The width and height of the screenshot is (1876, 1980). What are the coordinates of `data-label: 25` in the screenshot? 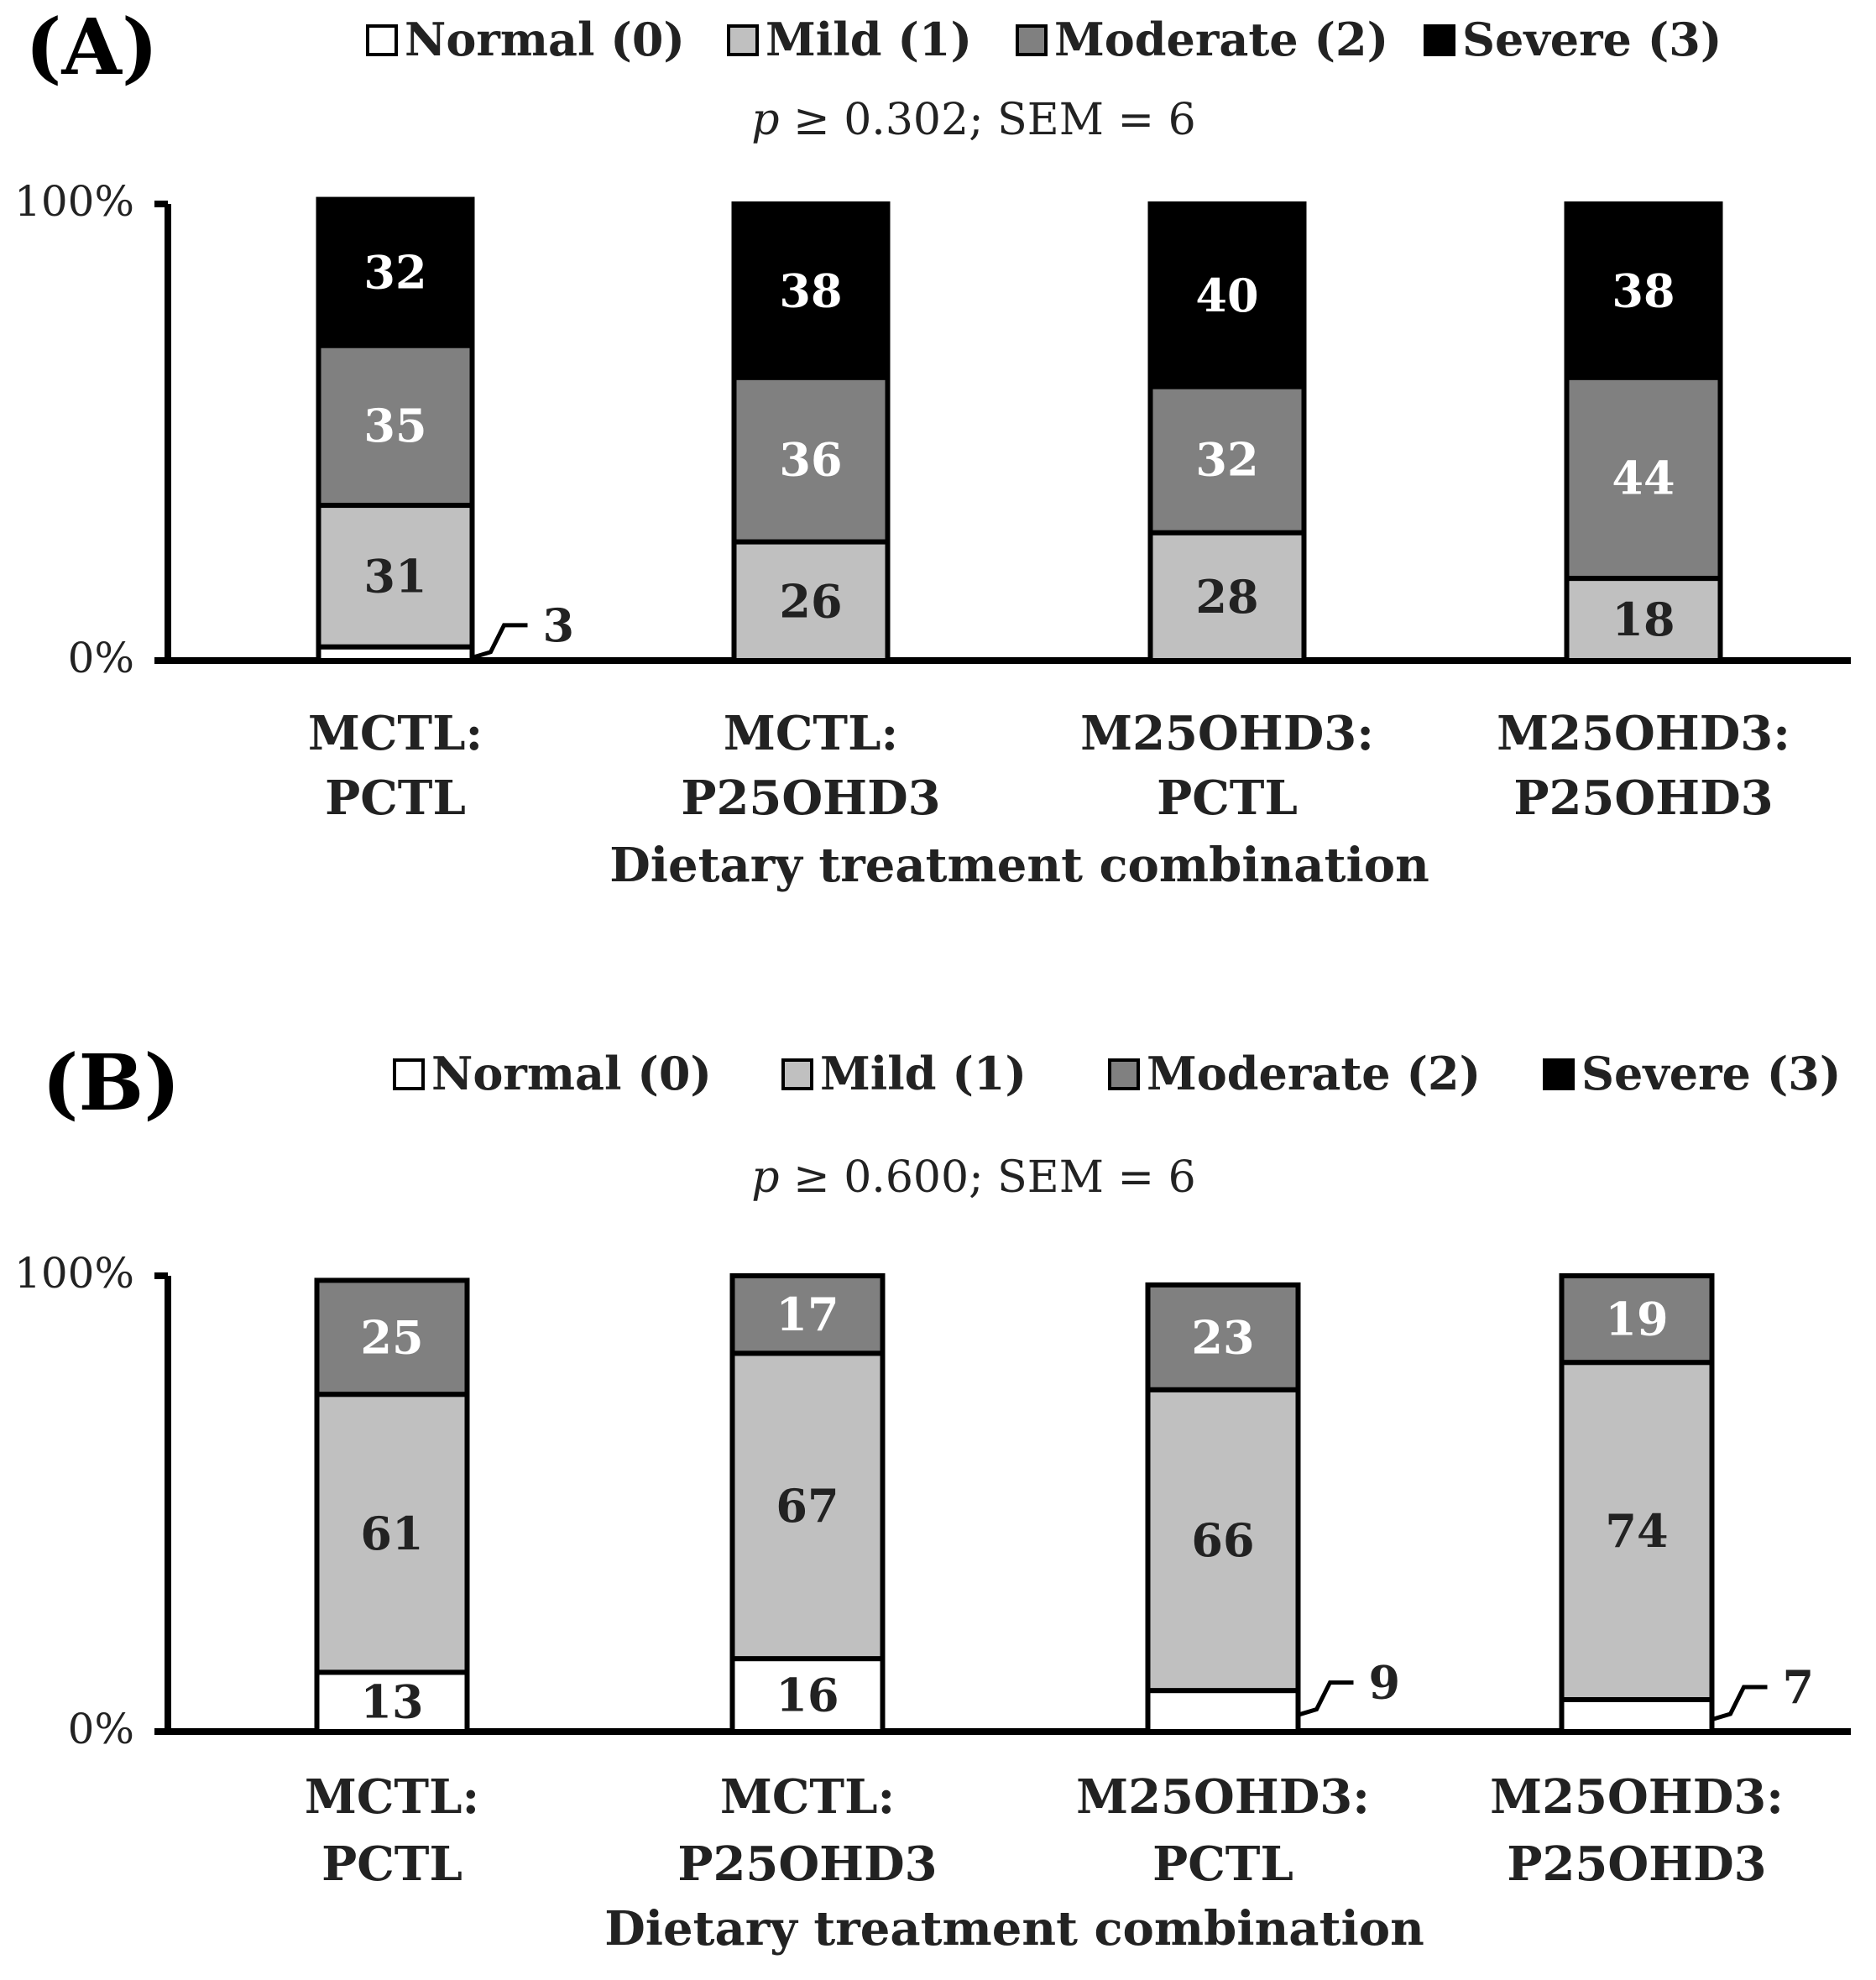 It's located at (391, 1337).